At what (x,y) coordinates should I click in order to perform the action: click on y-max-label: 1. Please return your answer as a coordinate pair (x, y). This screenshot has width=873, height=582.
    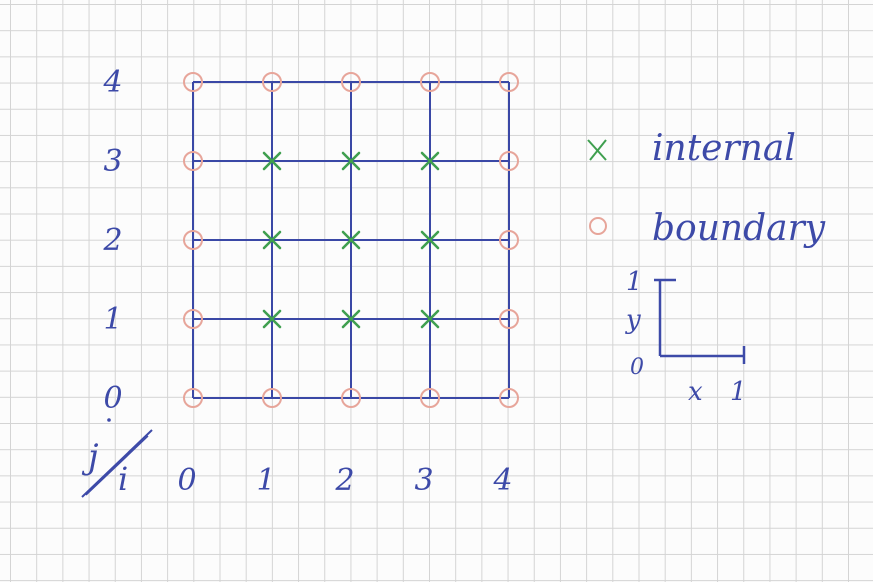
    Looking at the image, I should click on (634, 282).